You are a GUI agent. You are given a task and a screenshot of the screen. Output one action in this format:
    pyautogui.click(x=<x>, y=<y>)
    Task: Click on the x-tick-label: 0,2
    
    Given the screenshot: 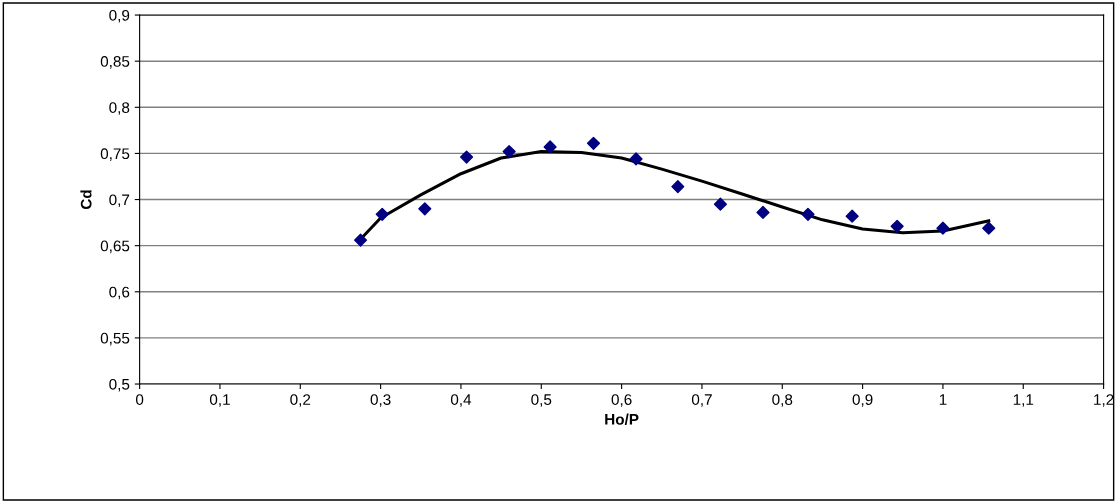 What is the action you would take?
    pyautogui.click(x=300, y=400)
    